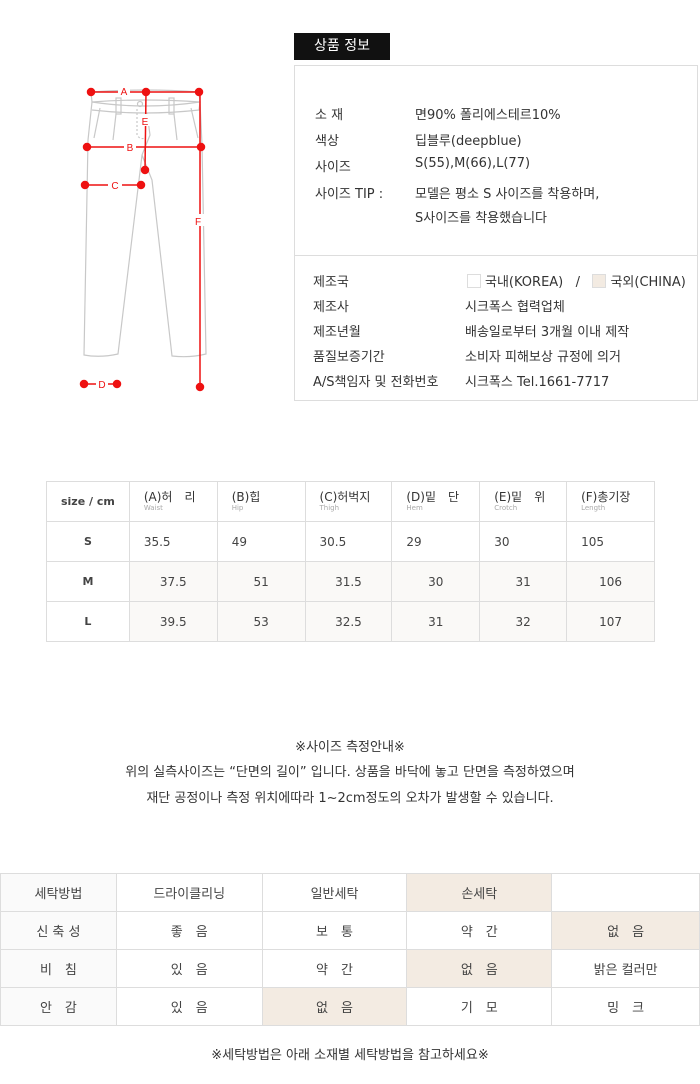  Describe the element at coordinates (58, 1006) in the screenshot. I see `wash-row-label: 안 감` at that location.